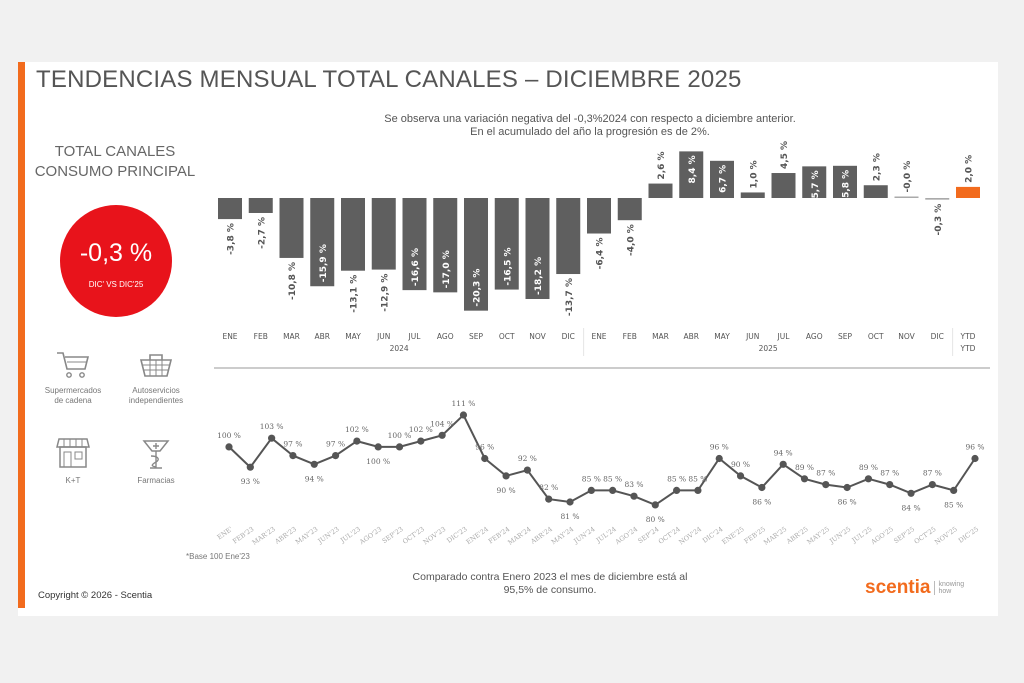  Describe the element at coordinates (932, 473) in the screenshot. I see `point-label: 87 %` at that location.